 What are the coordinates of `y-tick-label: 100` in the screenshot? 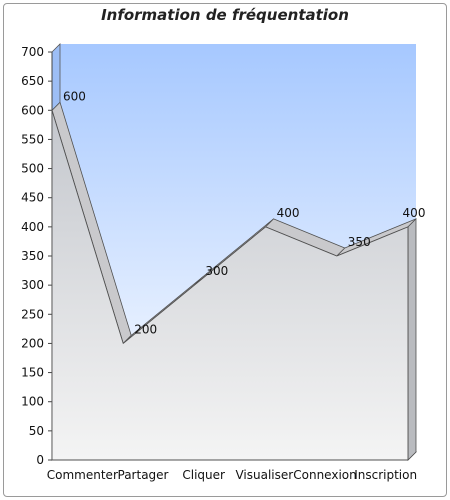 It's located at (32, 402).